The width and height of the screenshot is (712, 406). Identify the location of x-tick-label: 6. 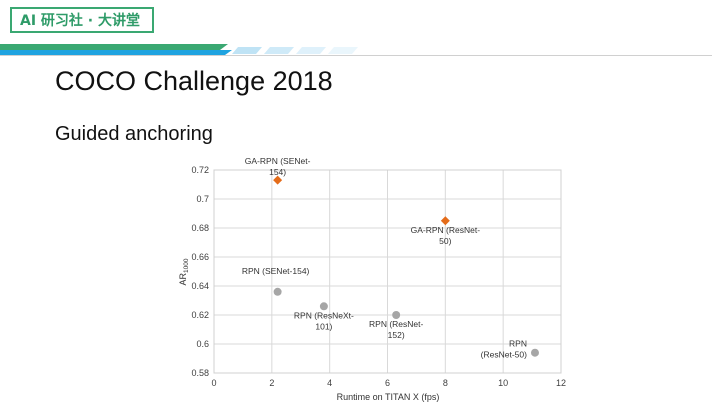
(387, 383).